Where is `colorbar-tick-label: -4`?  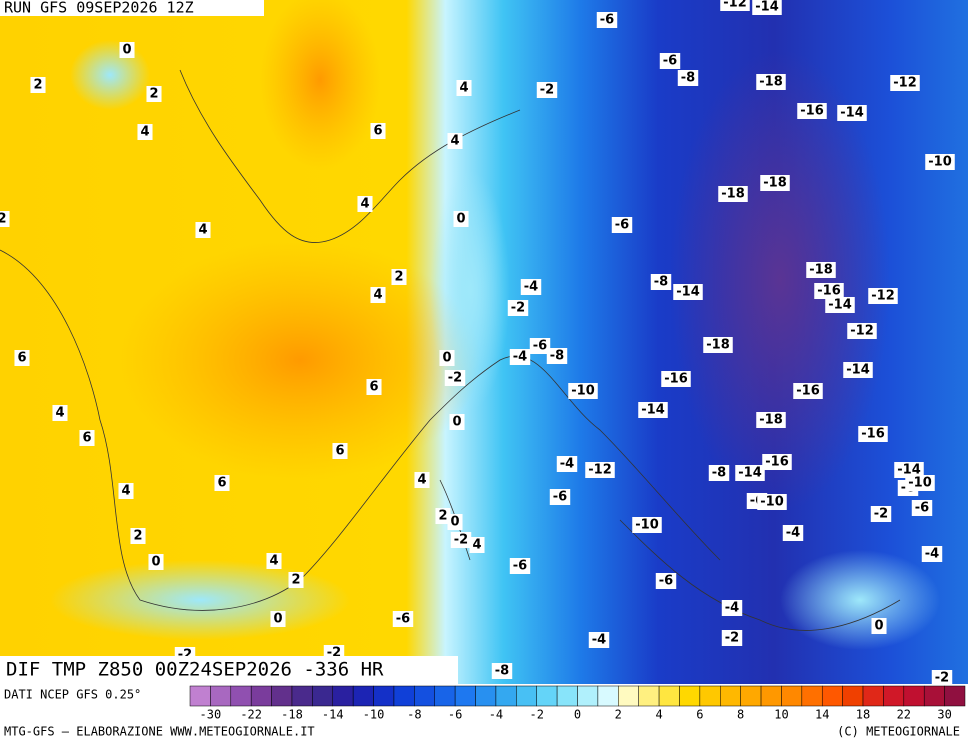 colorbar-tick-label: -4 is located at coordinates (496, 715).